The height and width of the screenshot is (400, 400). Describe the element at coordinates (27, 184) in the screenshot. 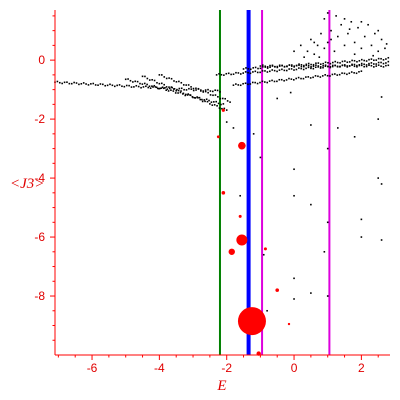

I see `y-axis-label: <J3>` at that location.